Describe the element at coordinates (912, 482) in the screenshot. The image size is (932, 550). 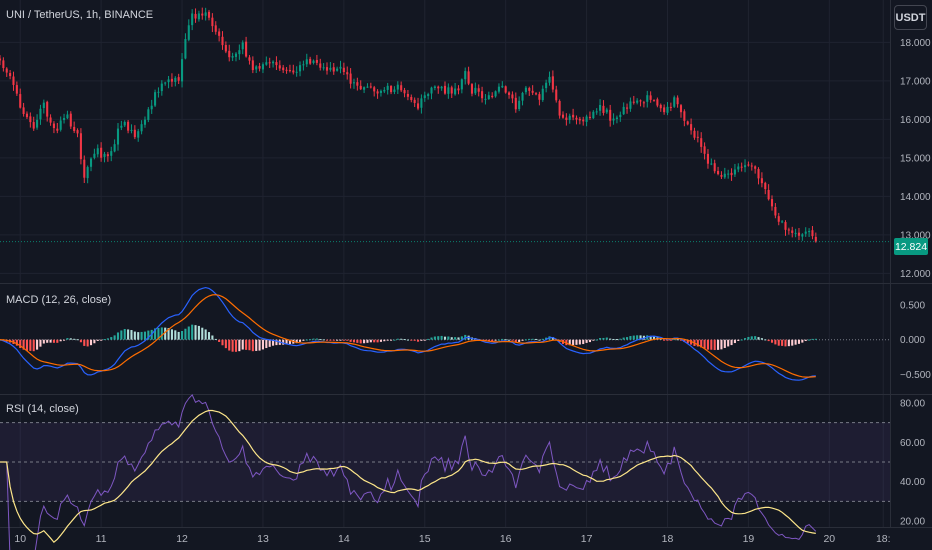
I see `rsi-axis-tick-label: 40.00` at that location.